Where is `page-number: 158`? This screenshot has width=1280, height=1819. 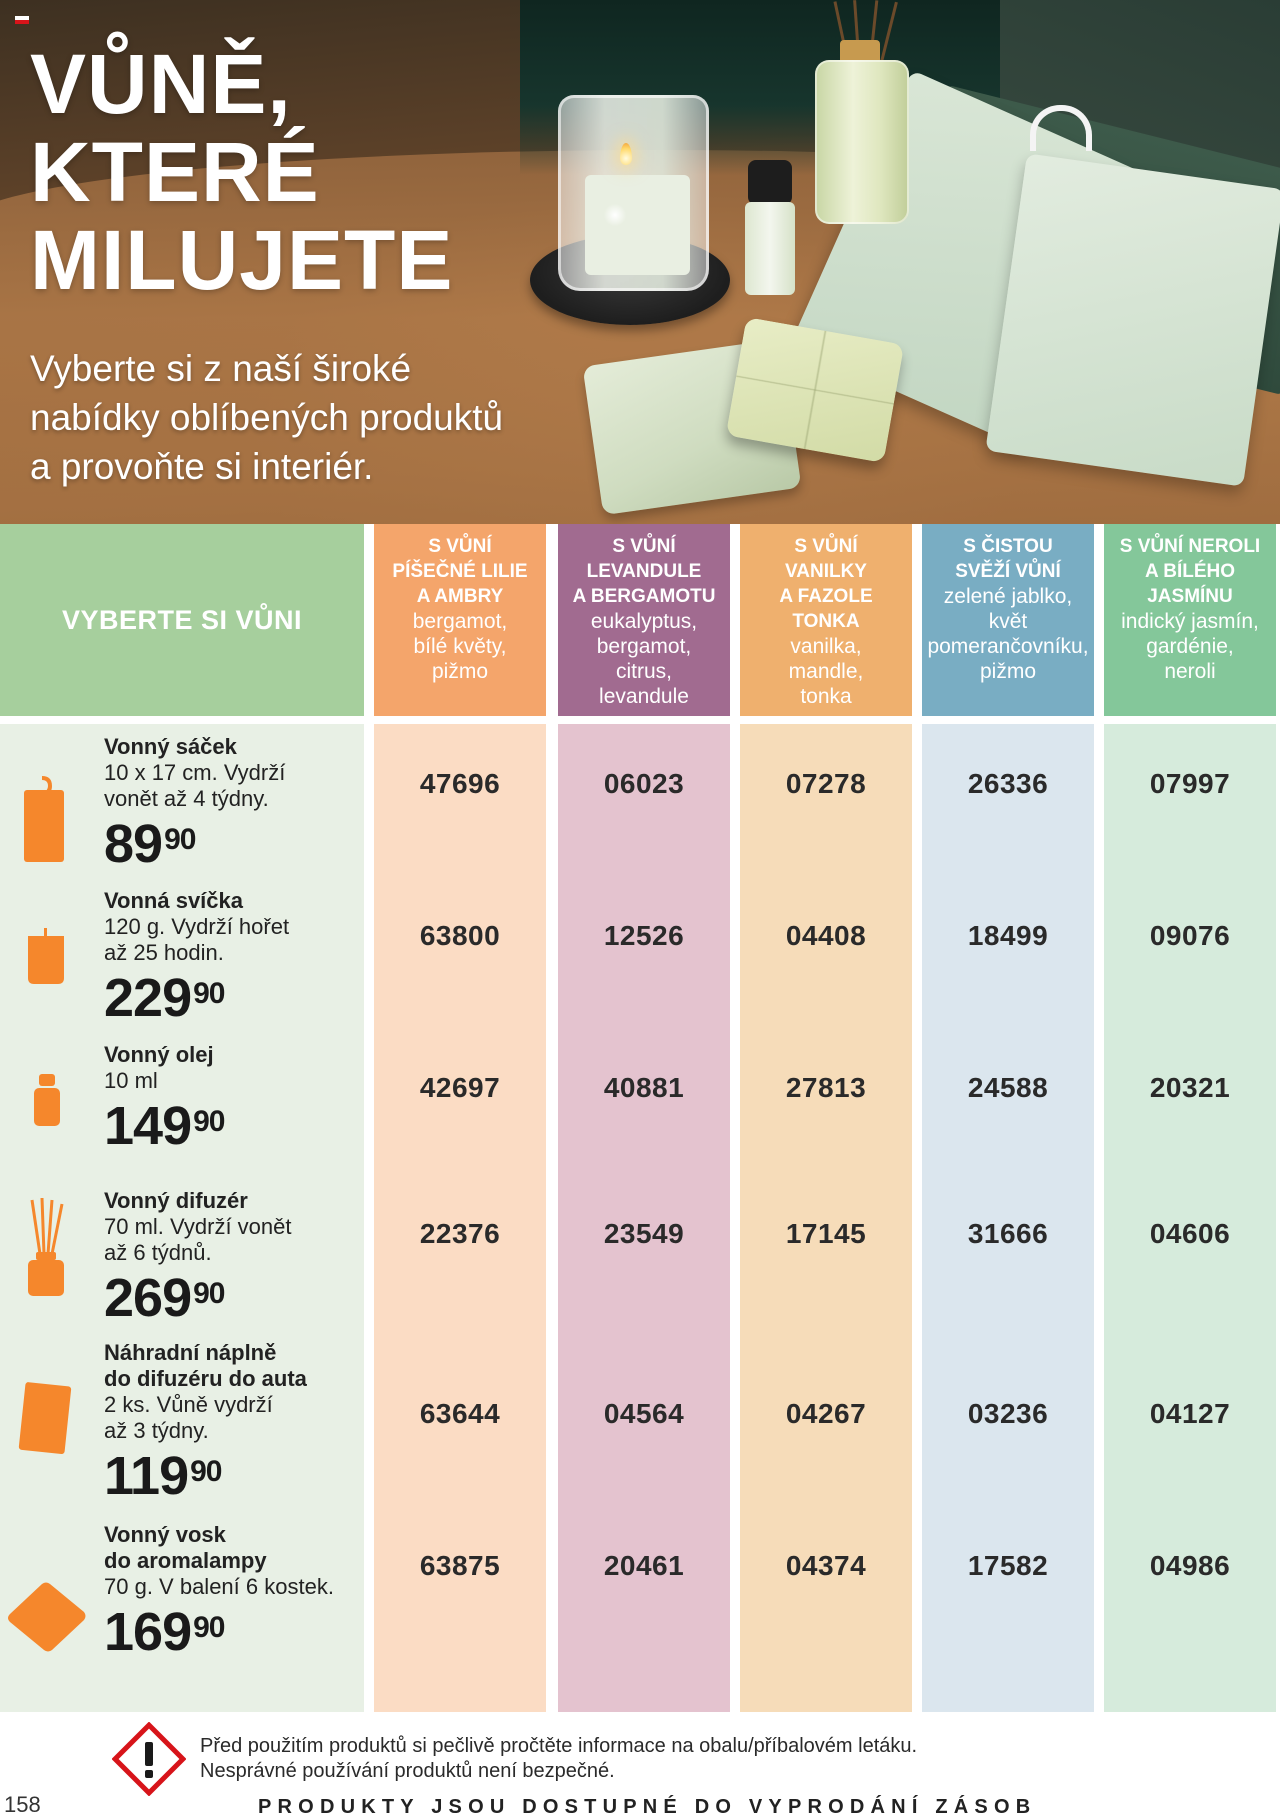
page-number: 158 is located at coordinates (22, 1804).